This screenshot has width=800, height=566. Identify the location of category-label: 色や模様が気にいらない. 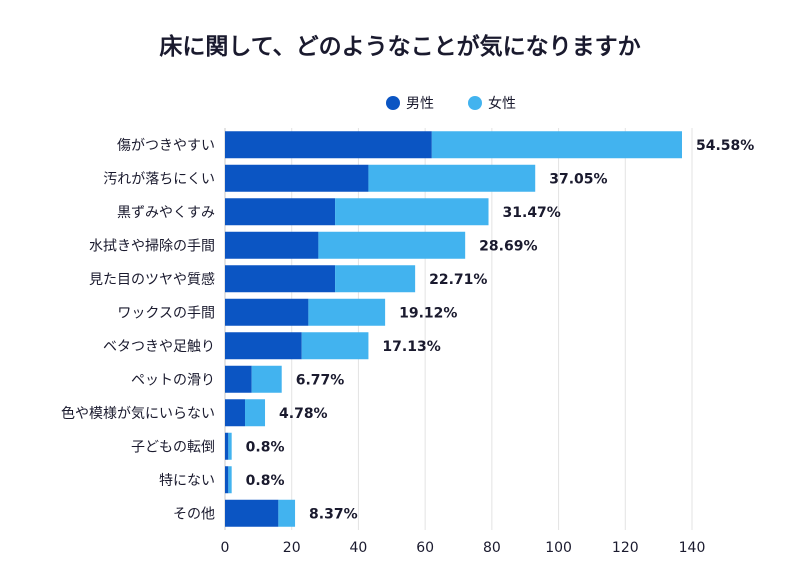
(138, 413).